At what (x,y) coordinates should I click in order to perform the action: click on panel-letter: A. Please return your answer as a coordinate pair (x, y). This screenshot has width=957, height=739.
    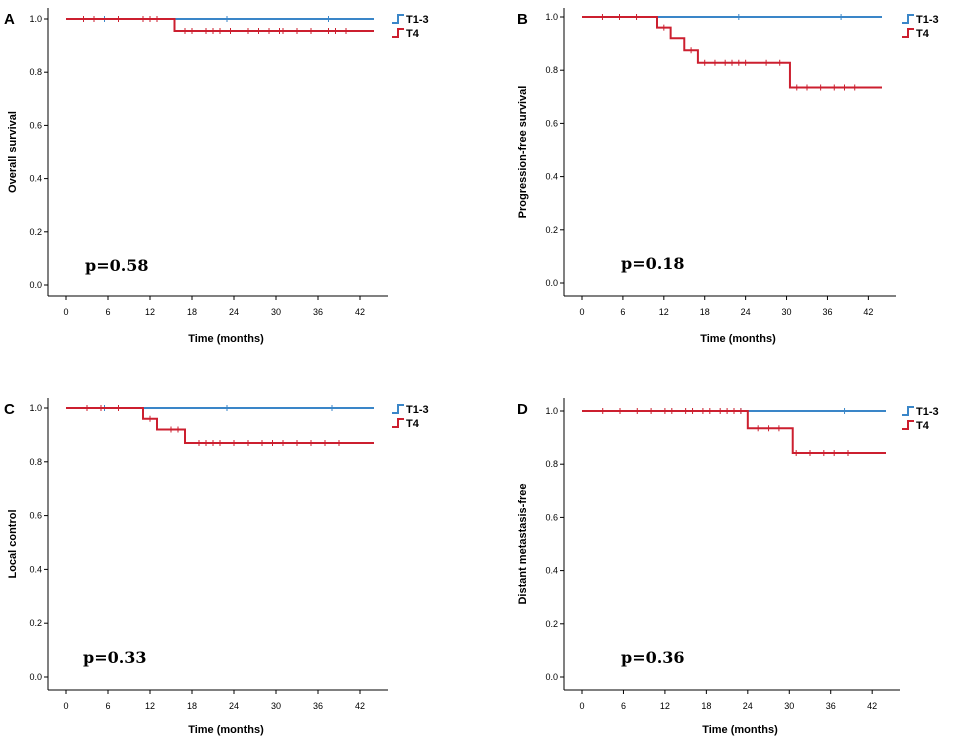
    Looking at the image, I should click on (9, 19).